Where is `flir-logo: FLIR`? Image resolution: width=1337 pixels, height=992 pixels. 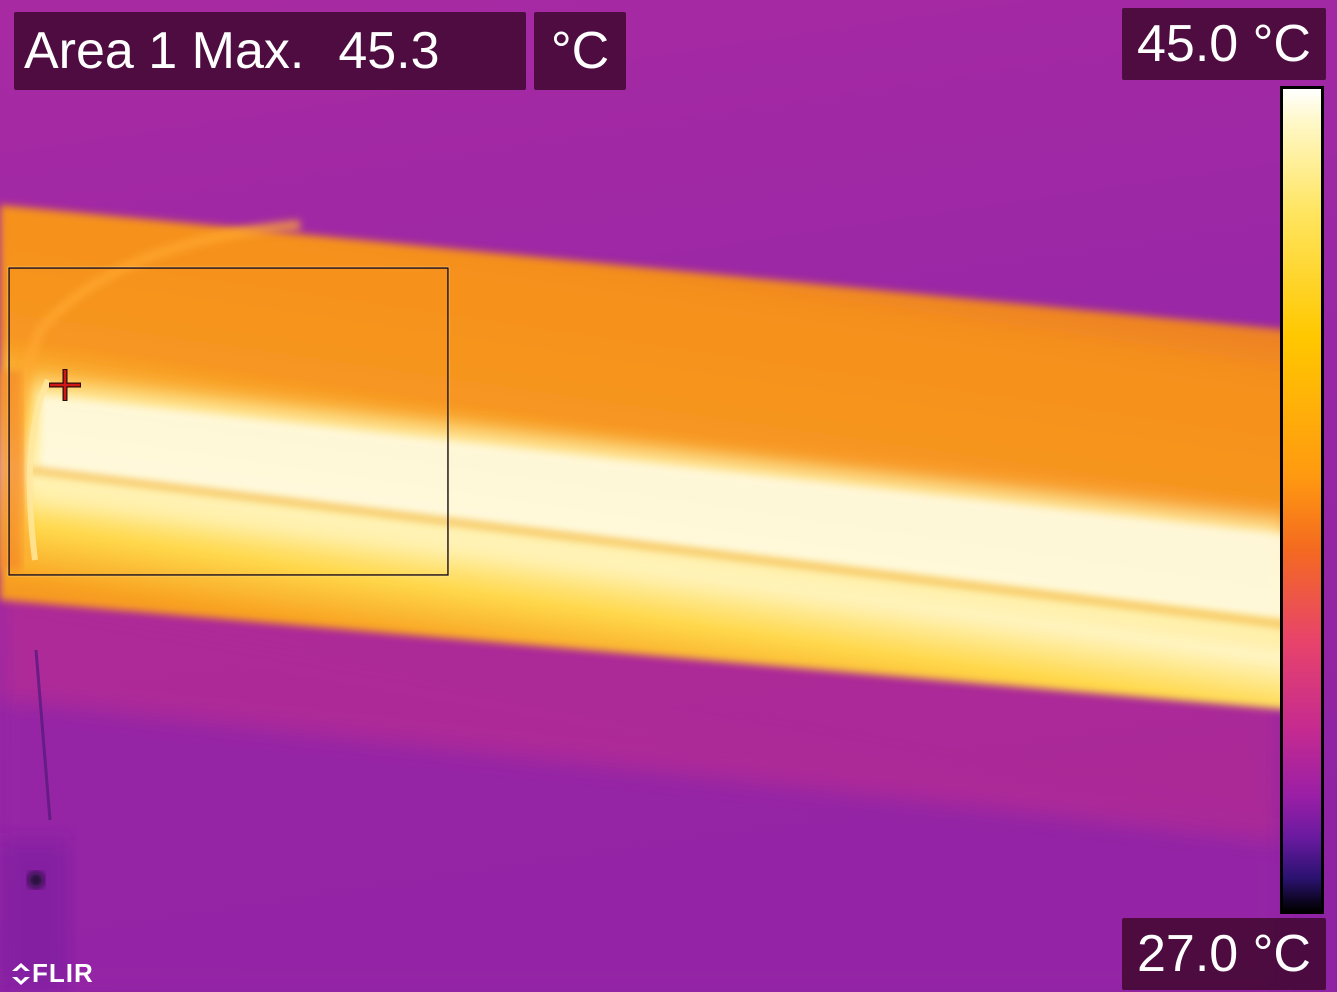 flir-logo: FLIR is located at coordinates (53, 973).